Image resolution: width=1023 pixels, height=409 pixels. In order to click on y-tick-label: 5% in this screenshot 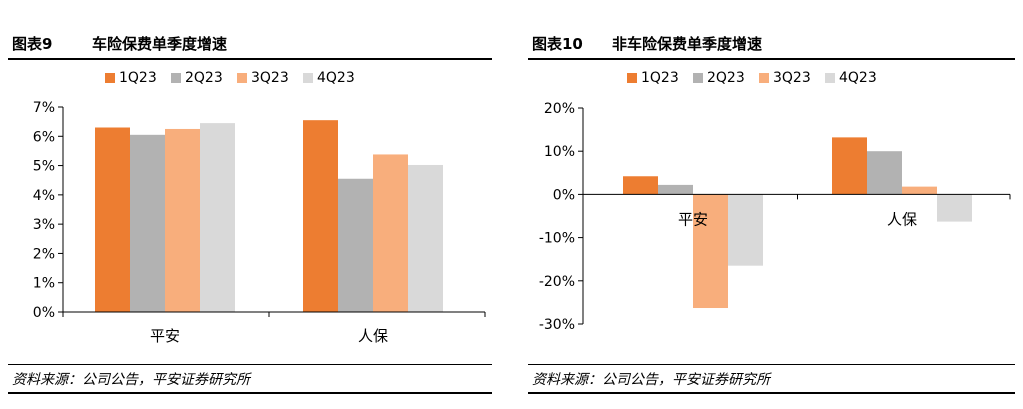, I will do `click(44, 167)`.